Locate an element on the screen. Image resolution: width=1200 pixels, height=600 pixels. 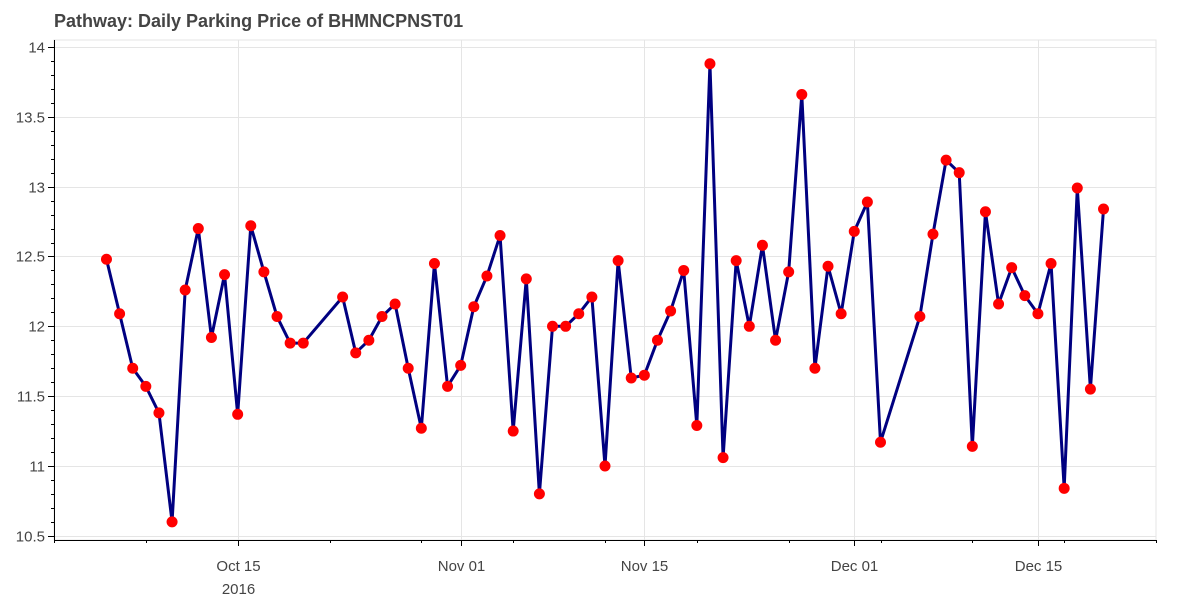
y-tick-label: 13 is located at coordinates (36, 188).